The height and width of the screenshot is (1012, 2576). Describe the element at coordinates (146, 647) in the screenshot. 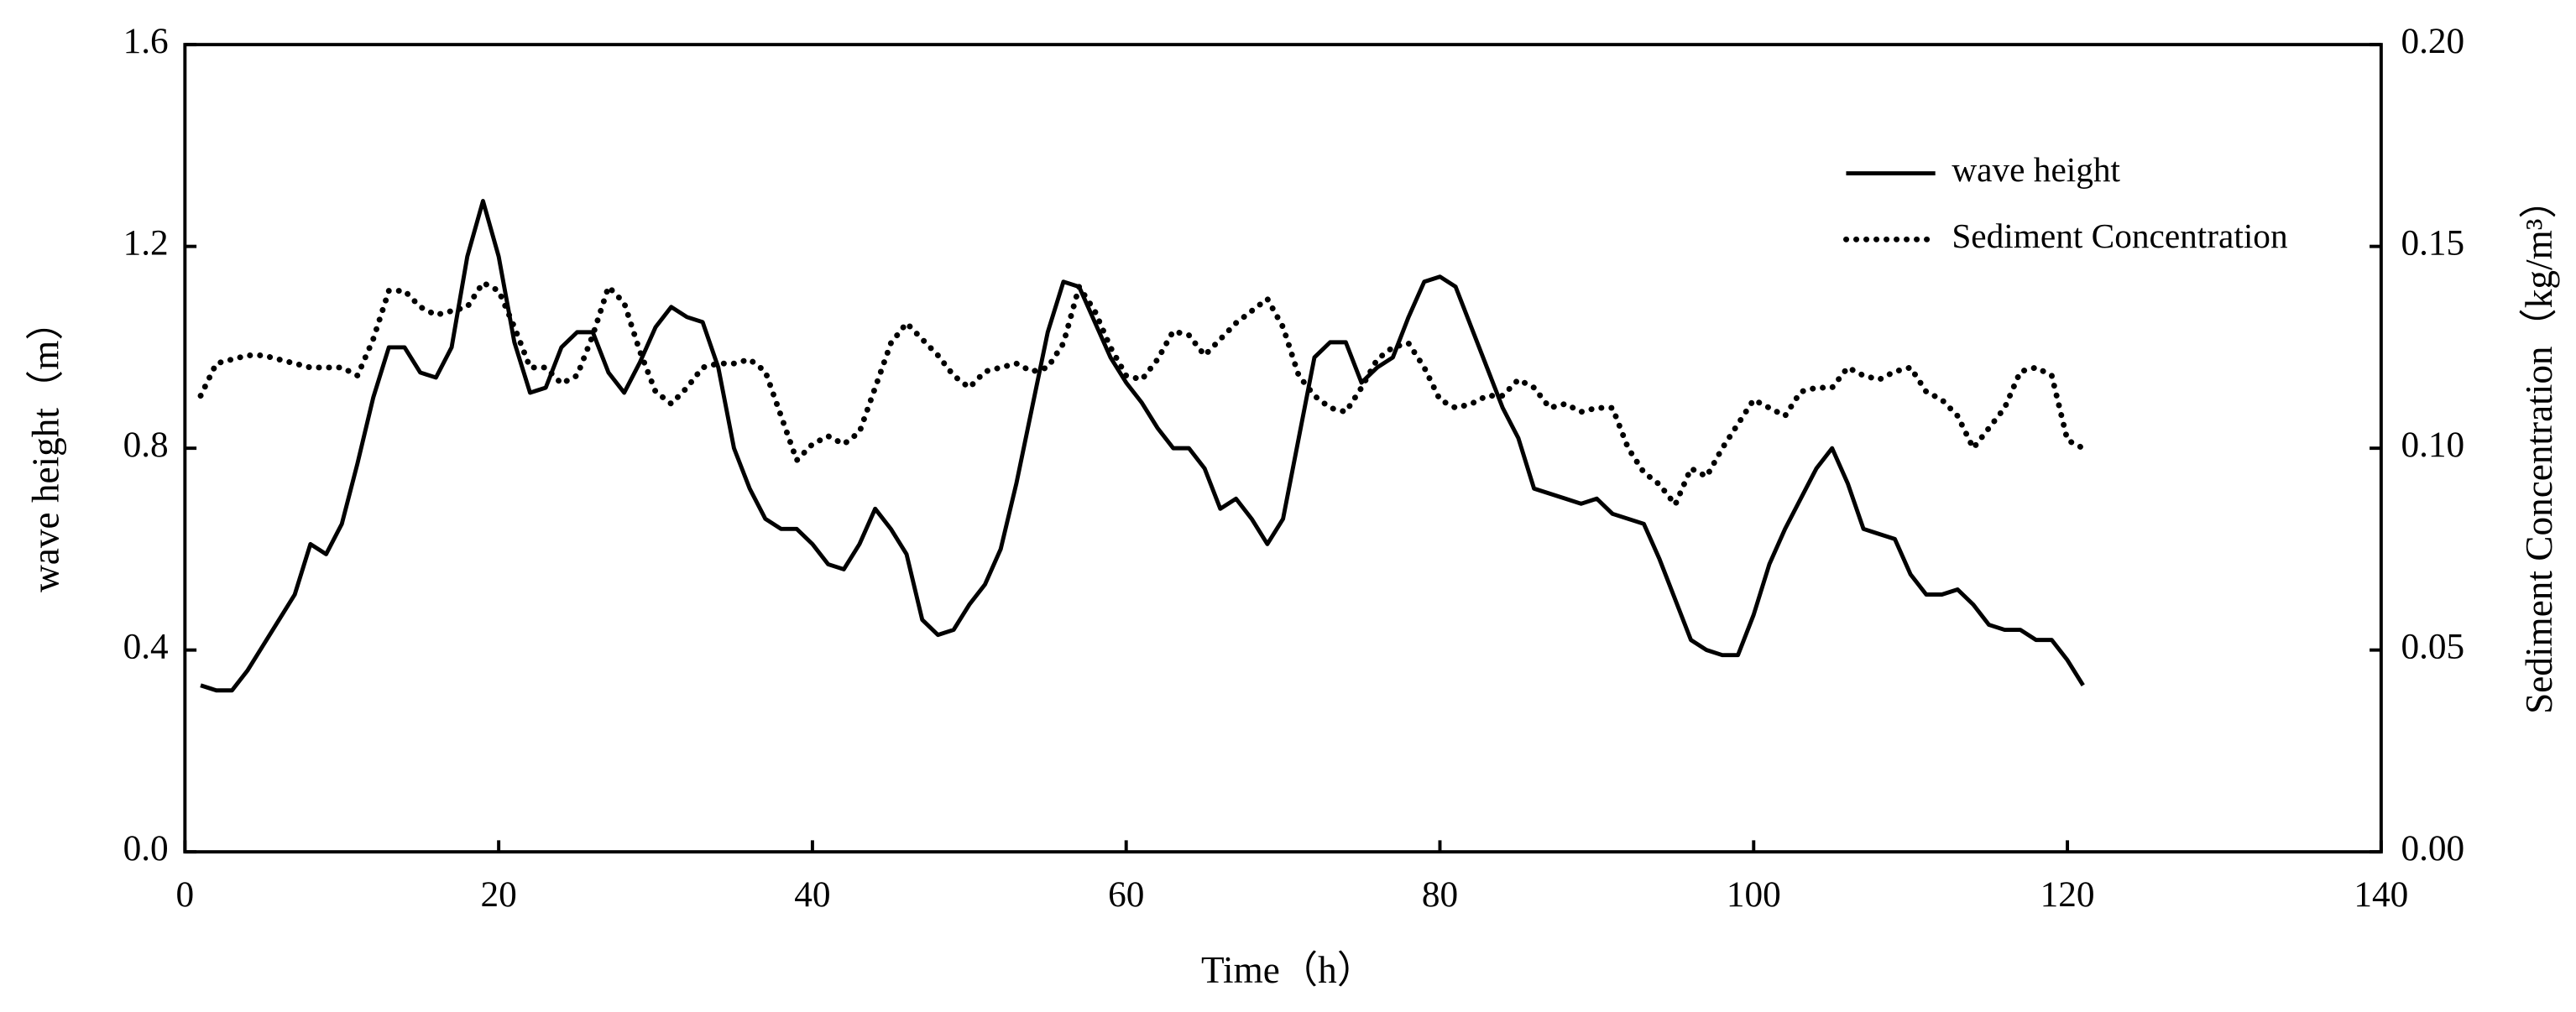

I see `y-tick-label: 0.4` at that location.